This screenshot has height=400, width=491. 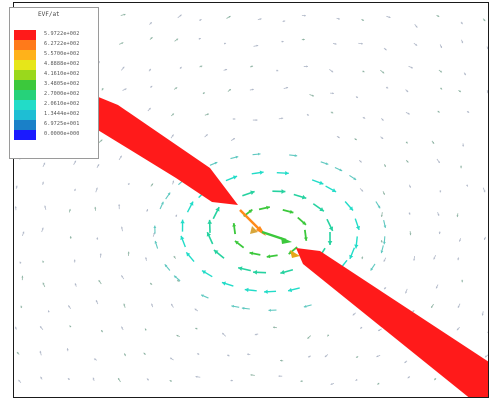 I want to click on legend-entry: 6.2722e+002, so click(x=56, y=45).